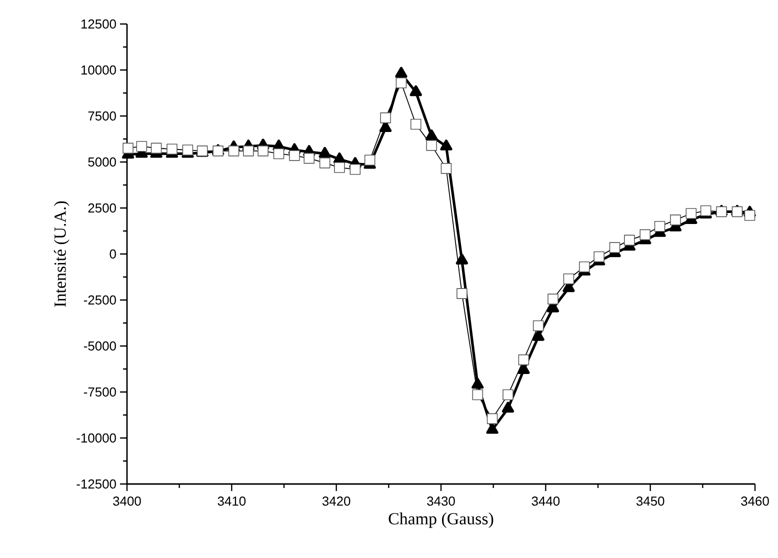  I want to click on x-tick-label: 3420, so click(336, 501).